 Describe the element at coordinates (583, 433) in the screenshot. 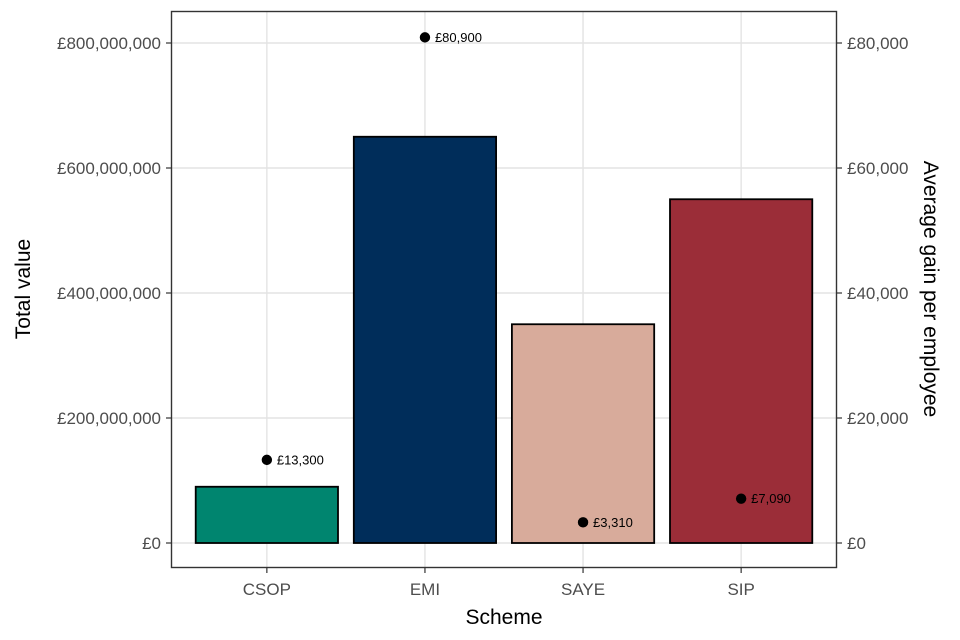

I see `bar-saye` at that location.